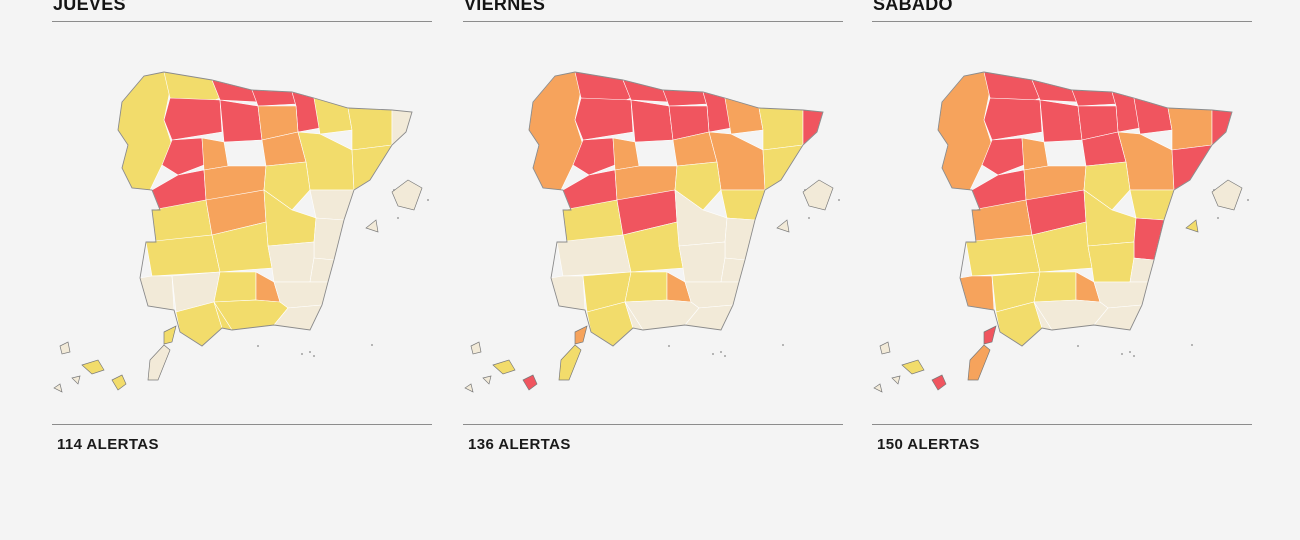 This screenshot has width=1300, height=540. Describe the element at coordinates (913, 7) in the screenshot. I see `day-title: SÁBADO` at that location.